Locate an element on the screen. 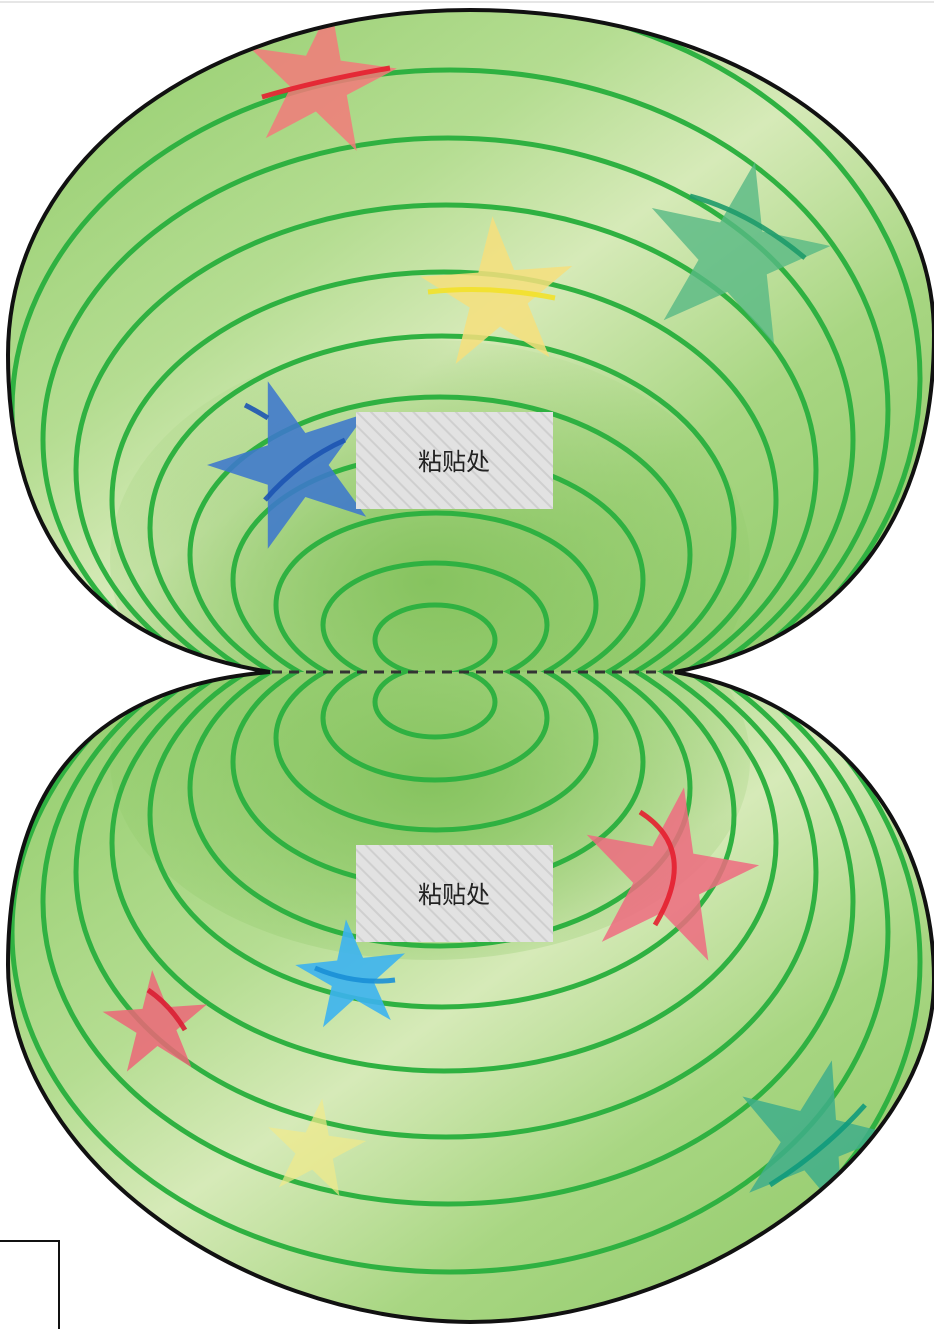 The height and width of the screenshot is (1329, 934). corner-frame is located at coordinates (30, 1284).